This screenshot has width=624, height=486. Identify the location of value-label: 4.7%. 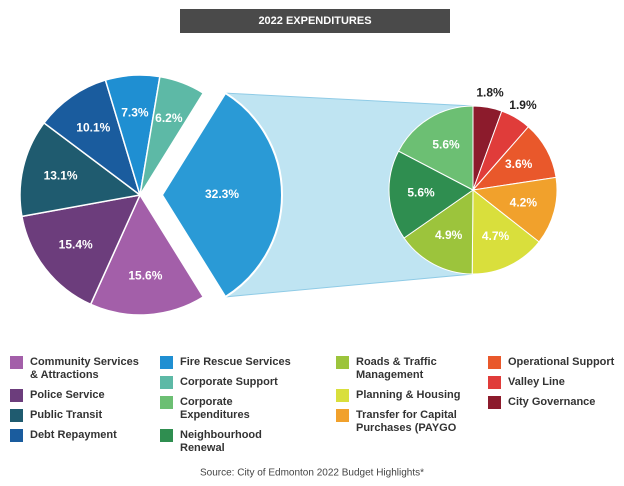
(496, 236).